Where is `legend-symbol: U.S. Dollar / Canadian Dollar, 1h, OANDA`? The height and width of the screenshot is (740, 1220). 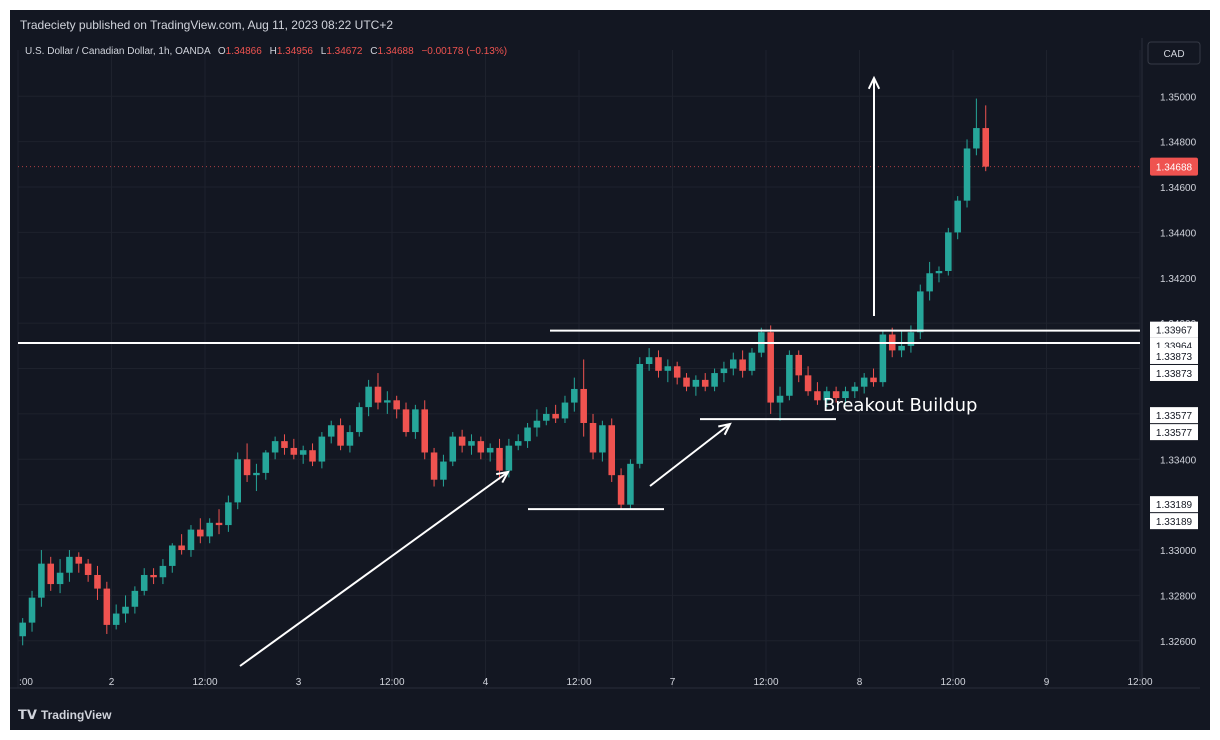
legend-symbol: U.S. Dollar / Canadian Dollar, 1h, OANDA is located at coordinates (118, 51).